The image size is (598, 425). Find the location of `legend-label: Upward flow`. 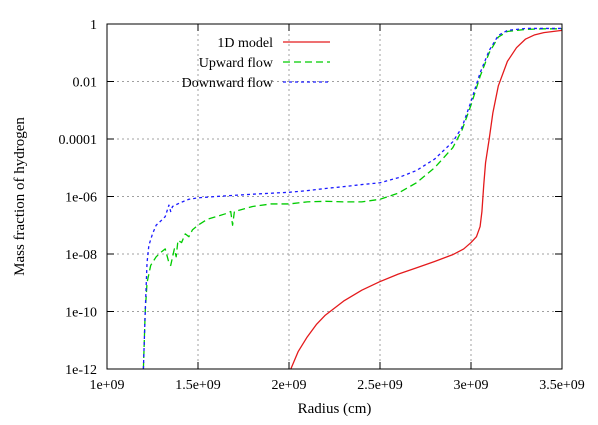

legend-label: Upward flow is located at coordinates (236, 63).